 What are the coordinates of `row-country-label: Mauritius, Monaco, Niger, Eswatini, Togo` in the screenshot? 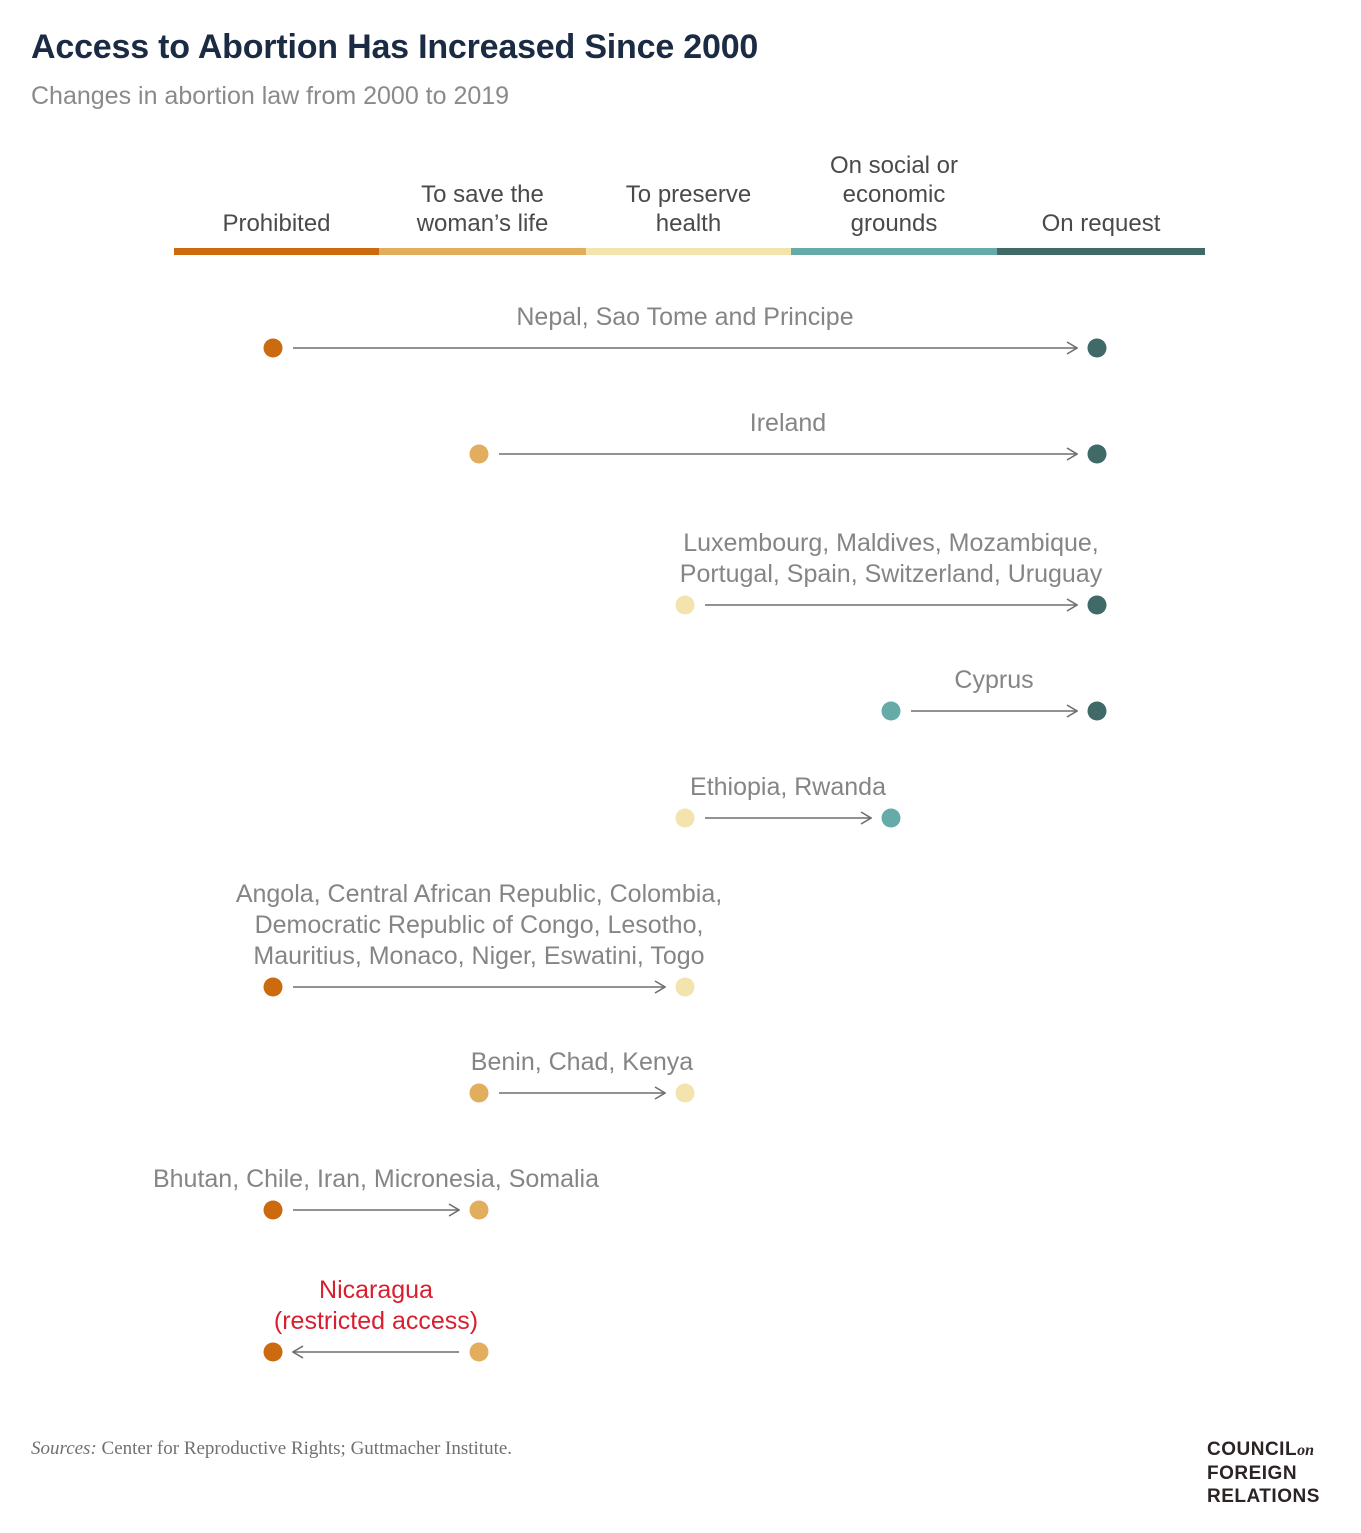 It's located at (478, 956).